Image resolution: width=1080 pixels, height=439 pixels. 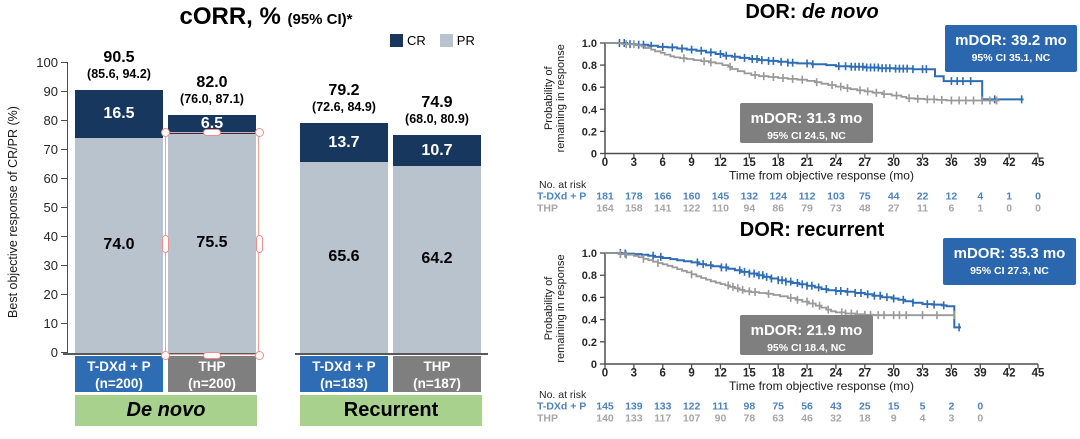 What do you see at coordinates (894, 407) in the screenshot?
I see `risk-count: 15` at bounding box center [894, 407].